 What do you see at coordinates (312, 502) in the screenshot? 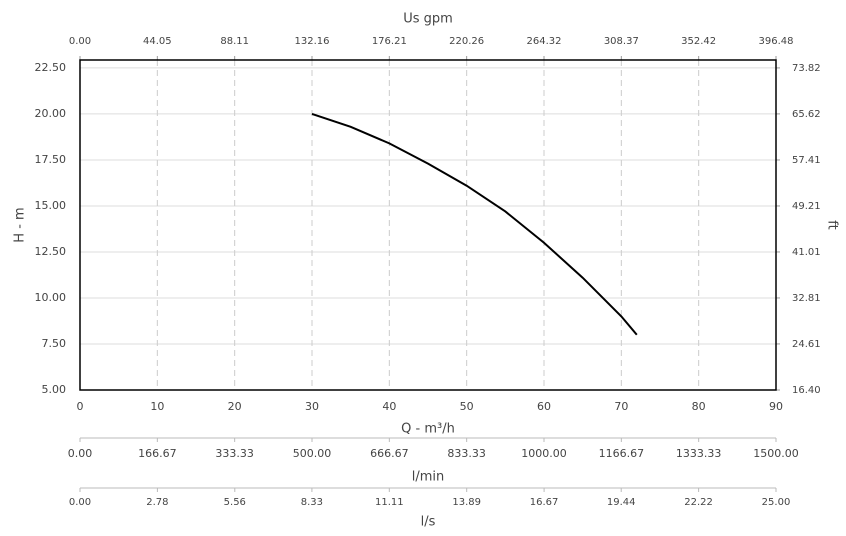
I see `extra-tick-label: 8.33` at bounding box center [312, 502].